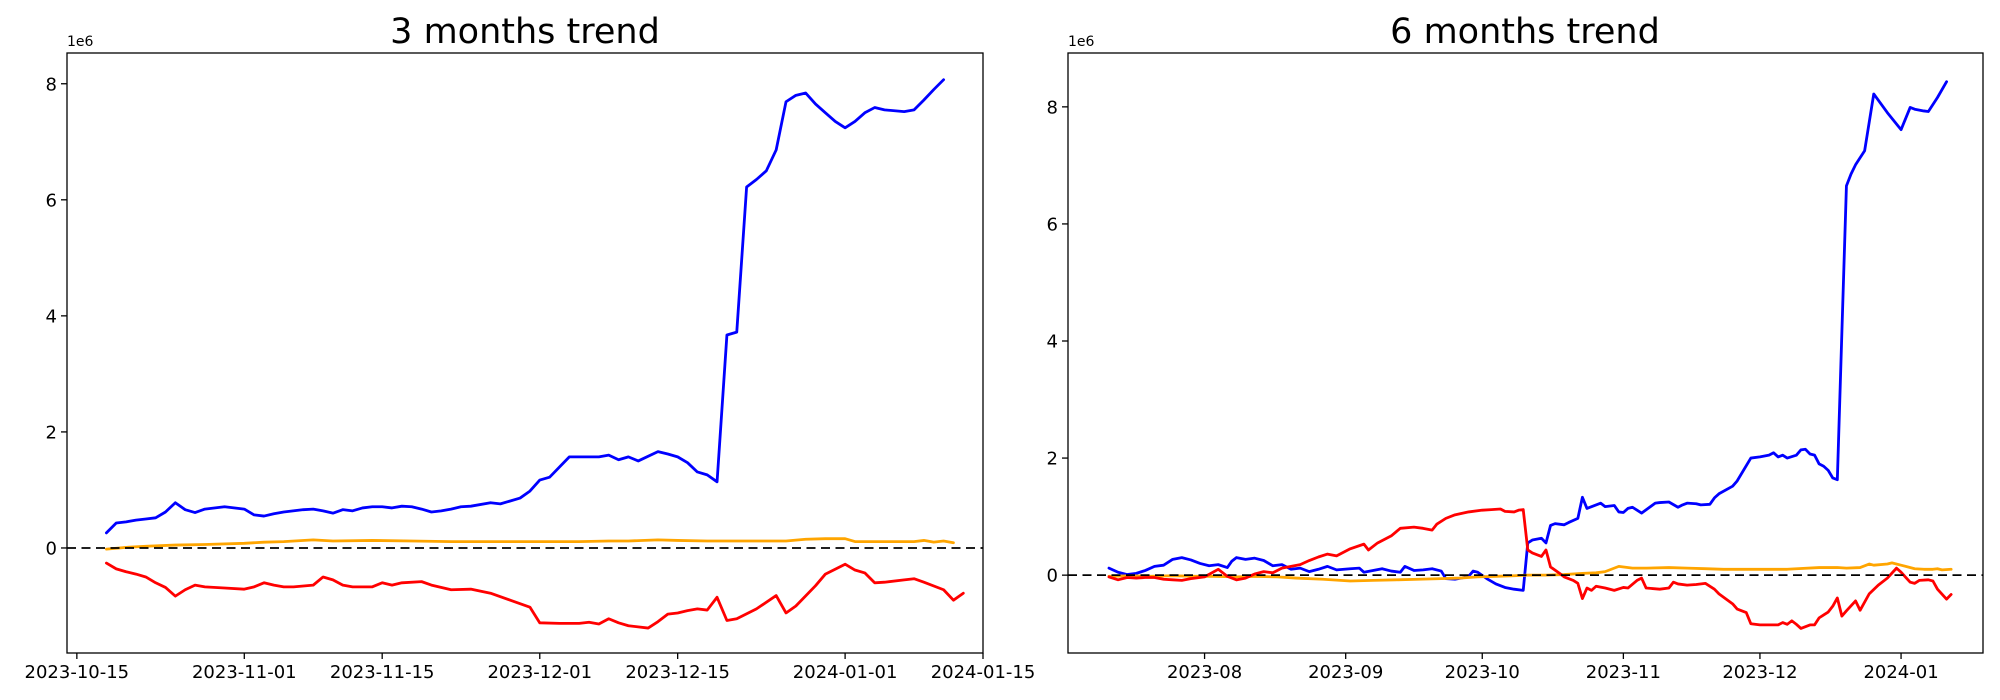 This screenshot has height=700, width=2000. What do you see at coordinates (382, 672) in the screenshot?
I see `x-tick-label: 2023-11-15` at bounding box center [382, 672].